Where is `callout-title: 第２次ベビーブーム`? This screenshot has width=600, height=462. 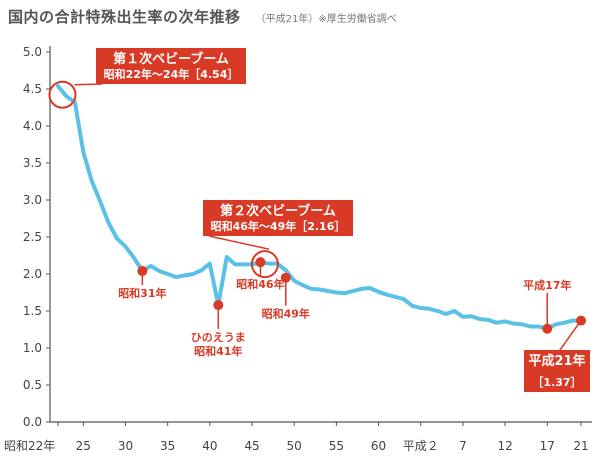
callout-title: 第２次ベビーブーム is located at coordinates (278, 211).